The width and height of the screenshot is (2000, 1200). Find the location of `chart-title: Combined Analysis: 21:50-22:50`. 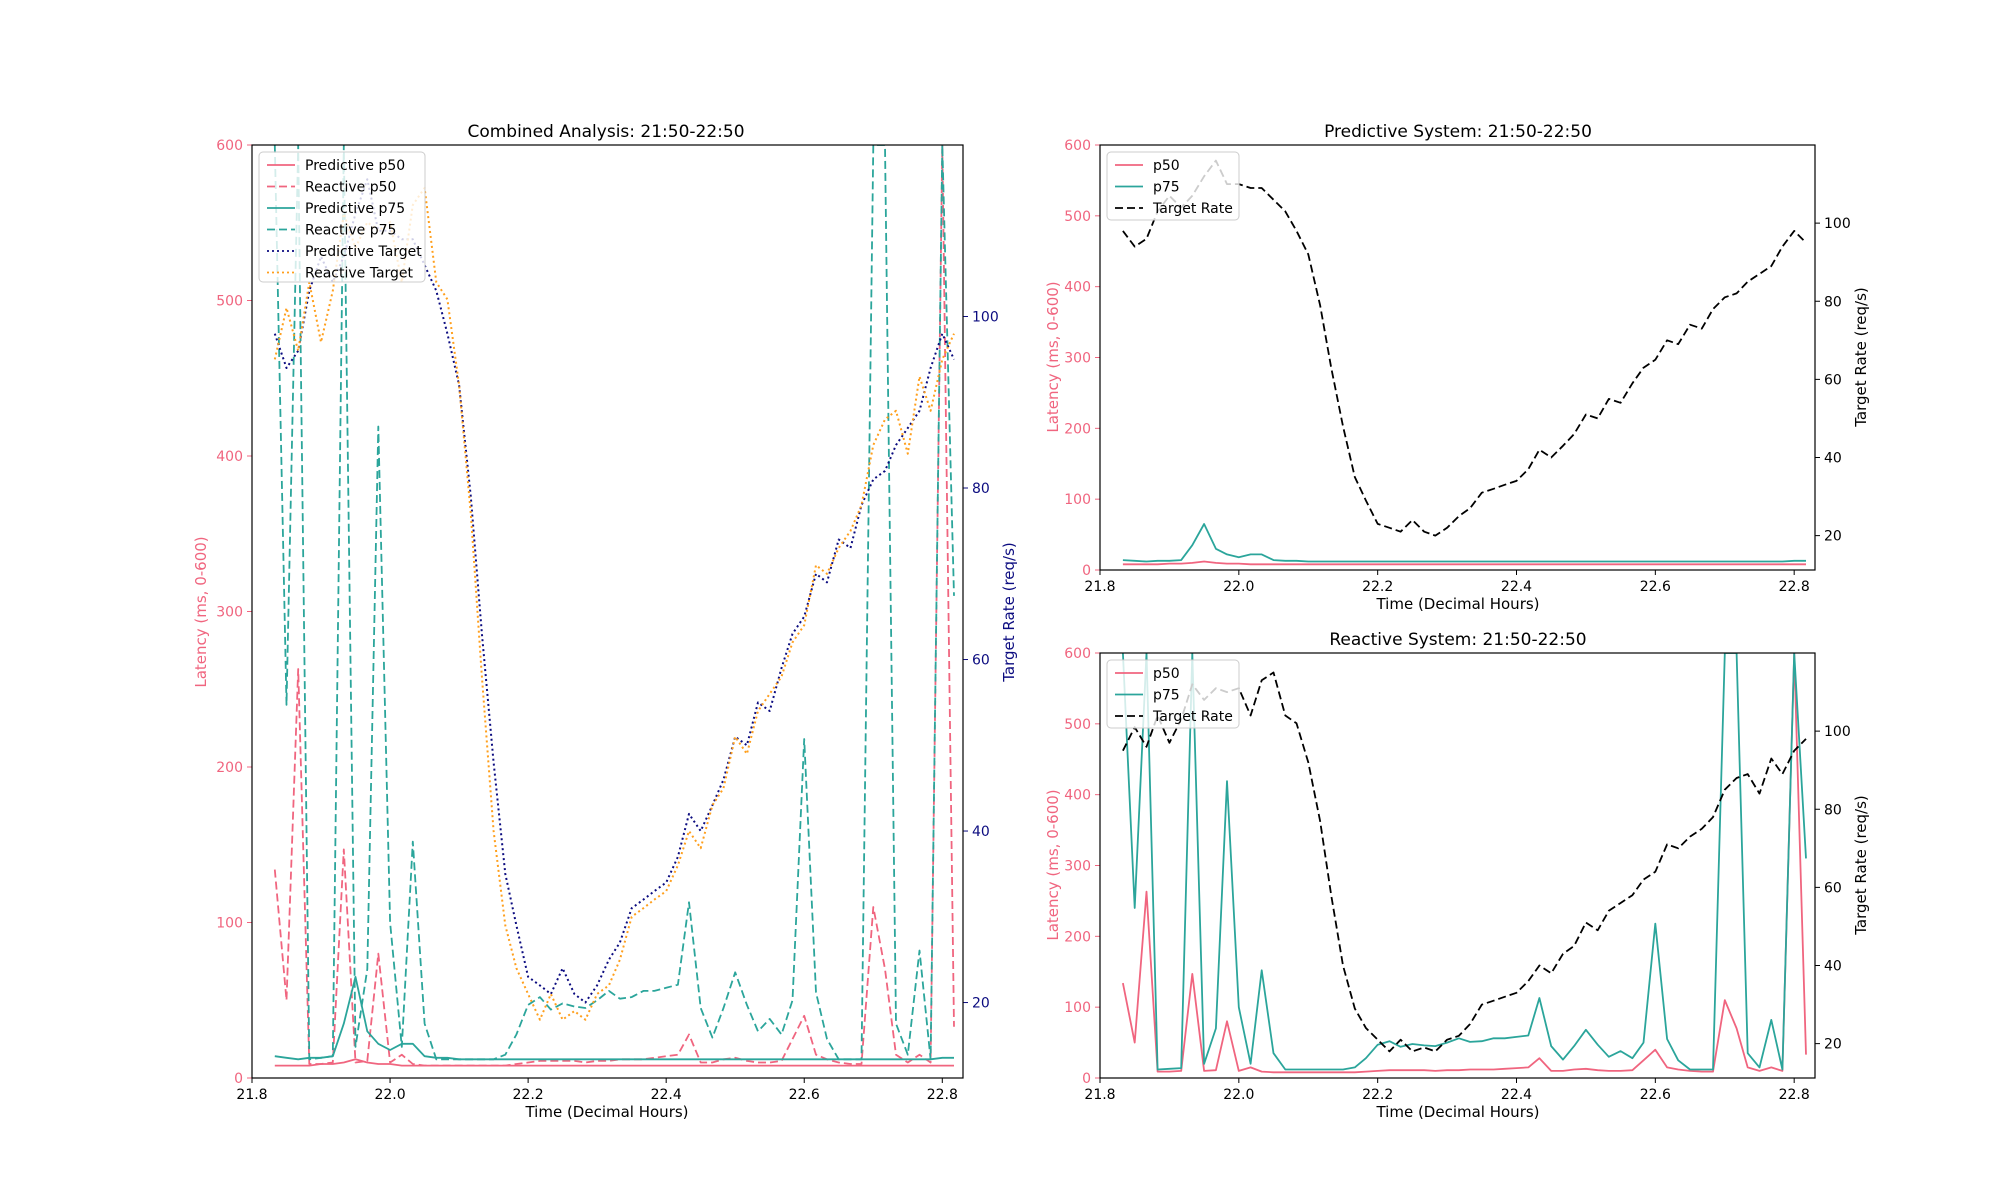

chart-title: Combined Analysis: 21:50-22:50 is located at coordinates (605, 132).